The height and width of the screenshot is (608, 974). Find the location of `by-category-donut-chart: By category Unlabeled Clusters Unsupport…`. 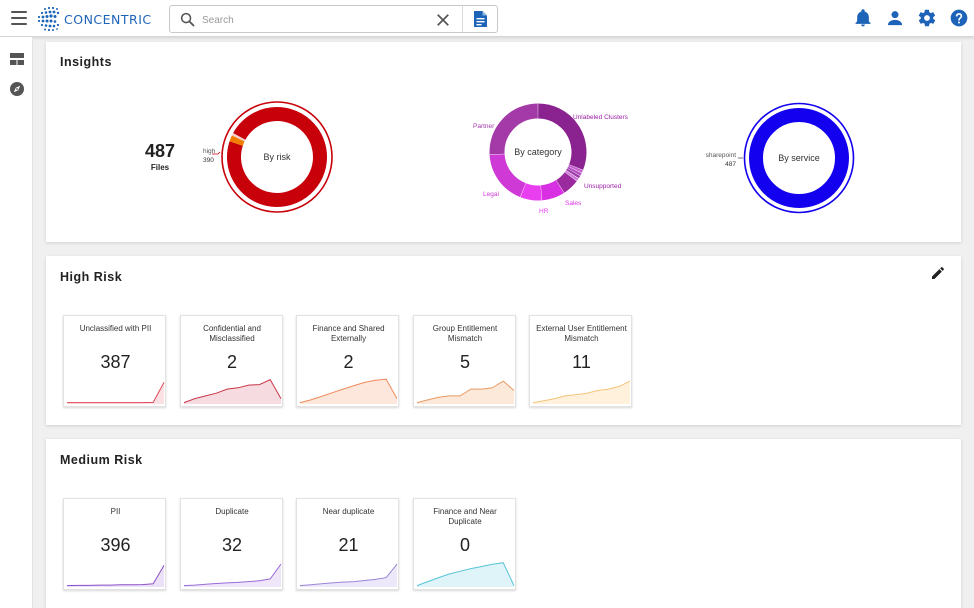

by-category-donut-chart: By category Unlabeled Clusters Unsupport… is located at coordinates (546, 162).